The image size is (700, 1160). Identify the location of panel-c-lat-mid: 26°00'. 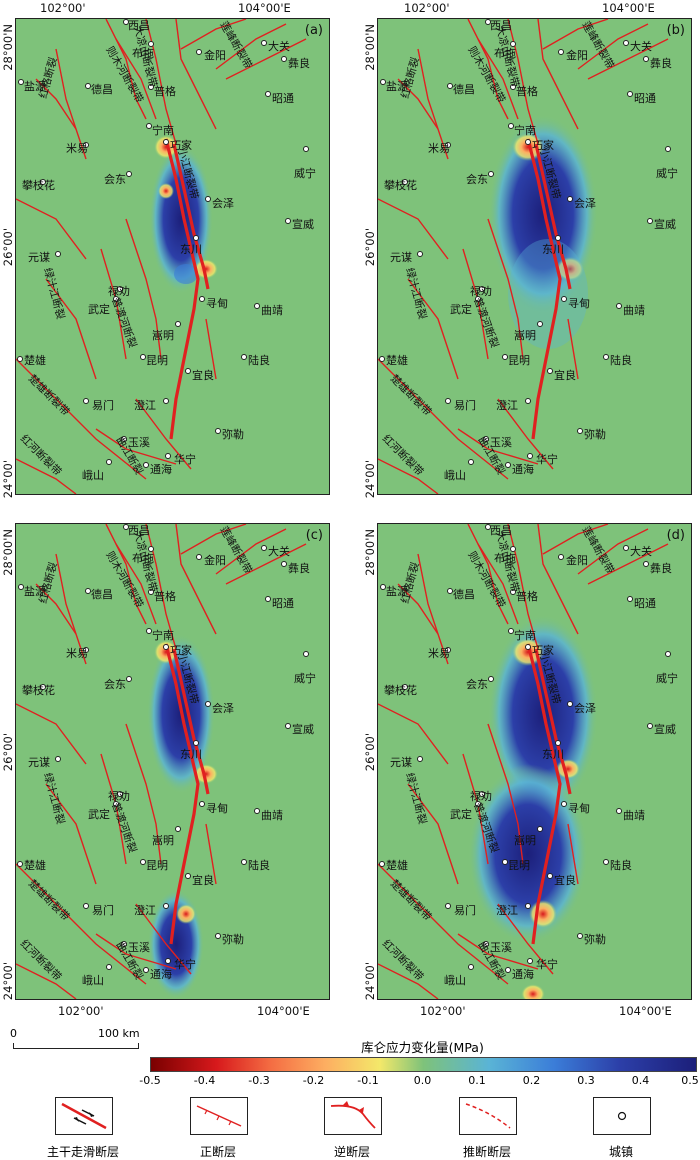
(8, 752).